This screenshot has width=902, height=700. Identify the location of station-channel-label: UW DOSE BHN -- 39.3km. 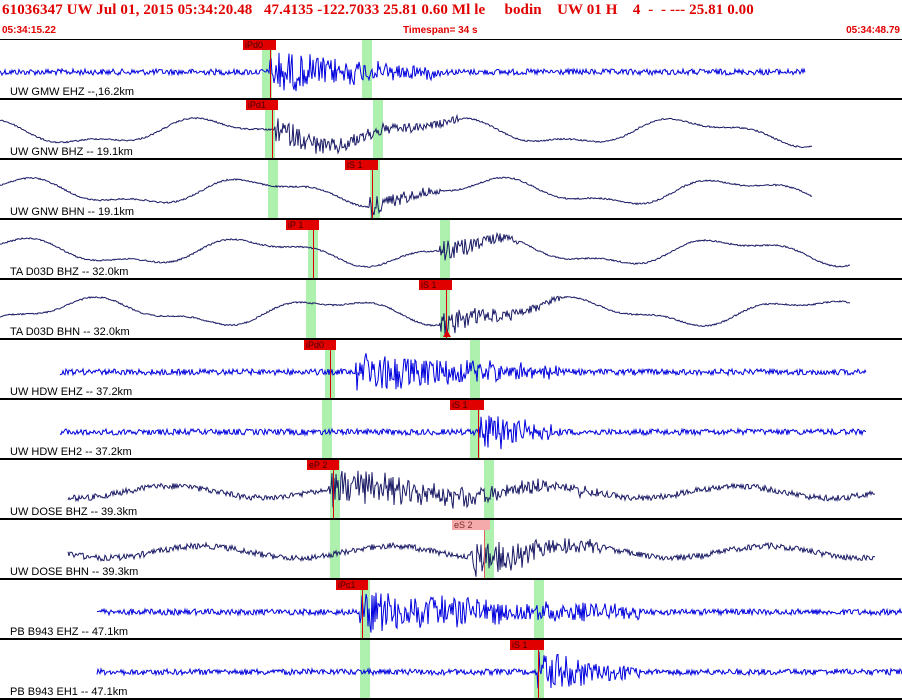
(74, 572).